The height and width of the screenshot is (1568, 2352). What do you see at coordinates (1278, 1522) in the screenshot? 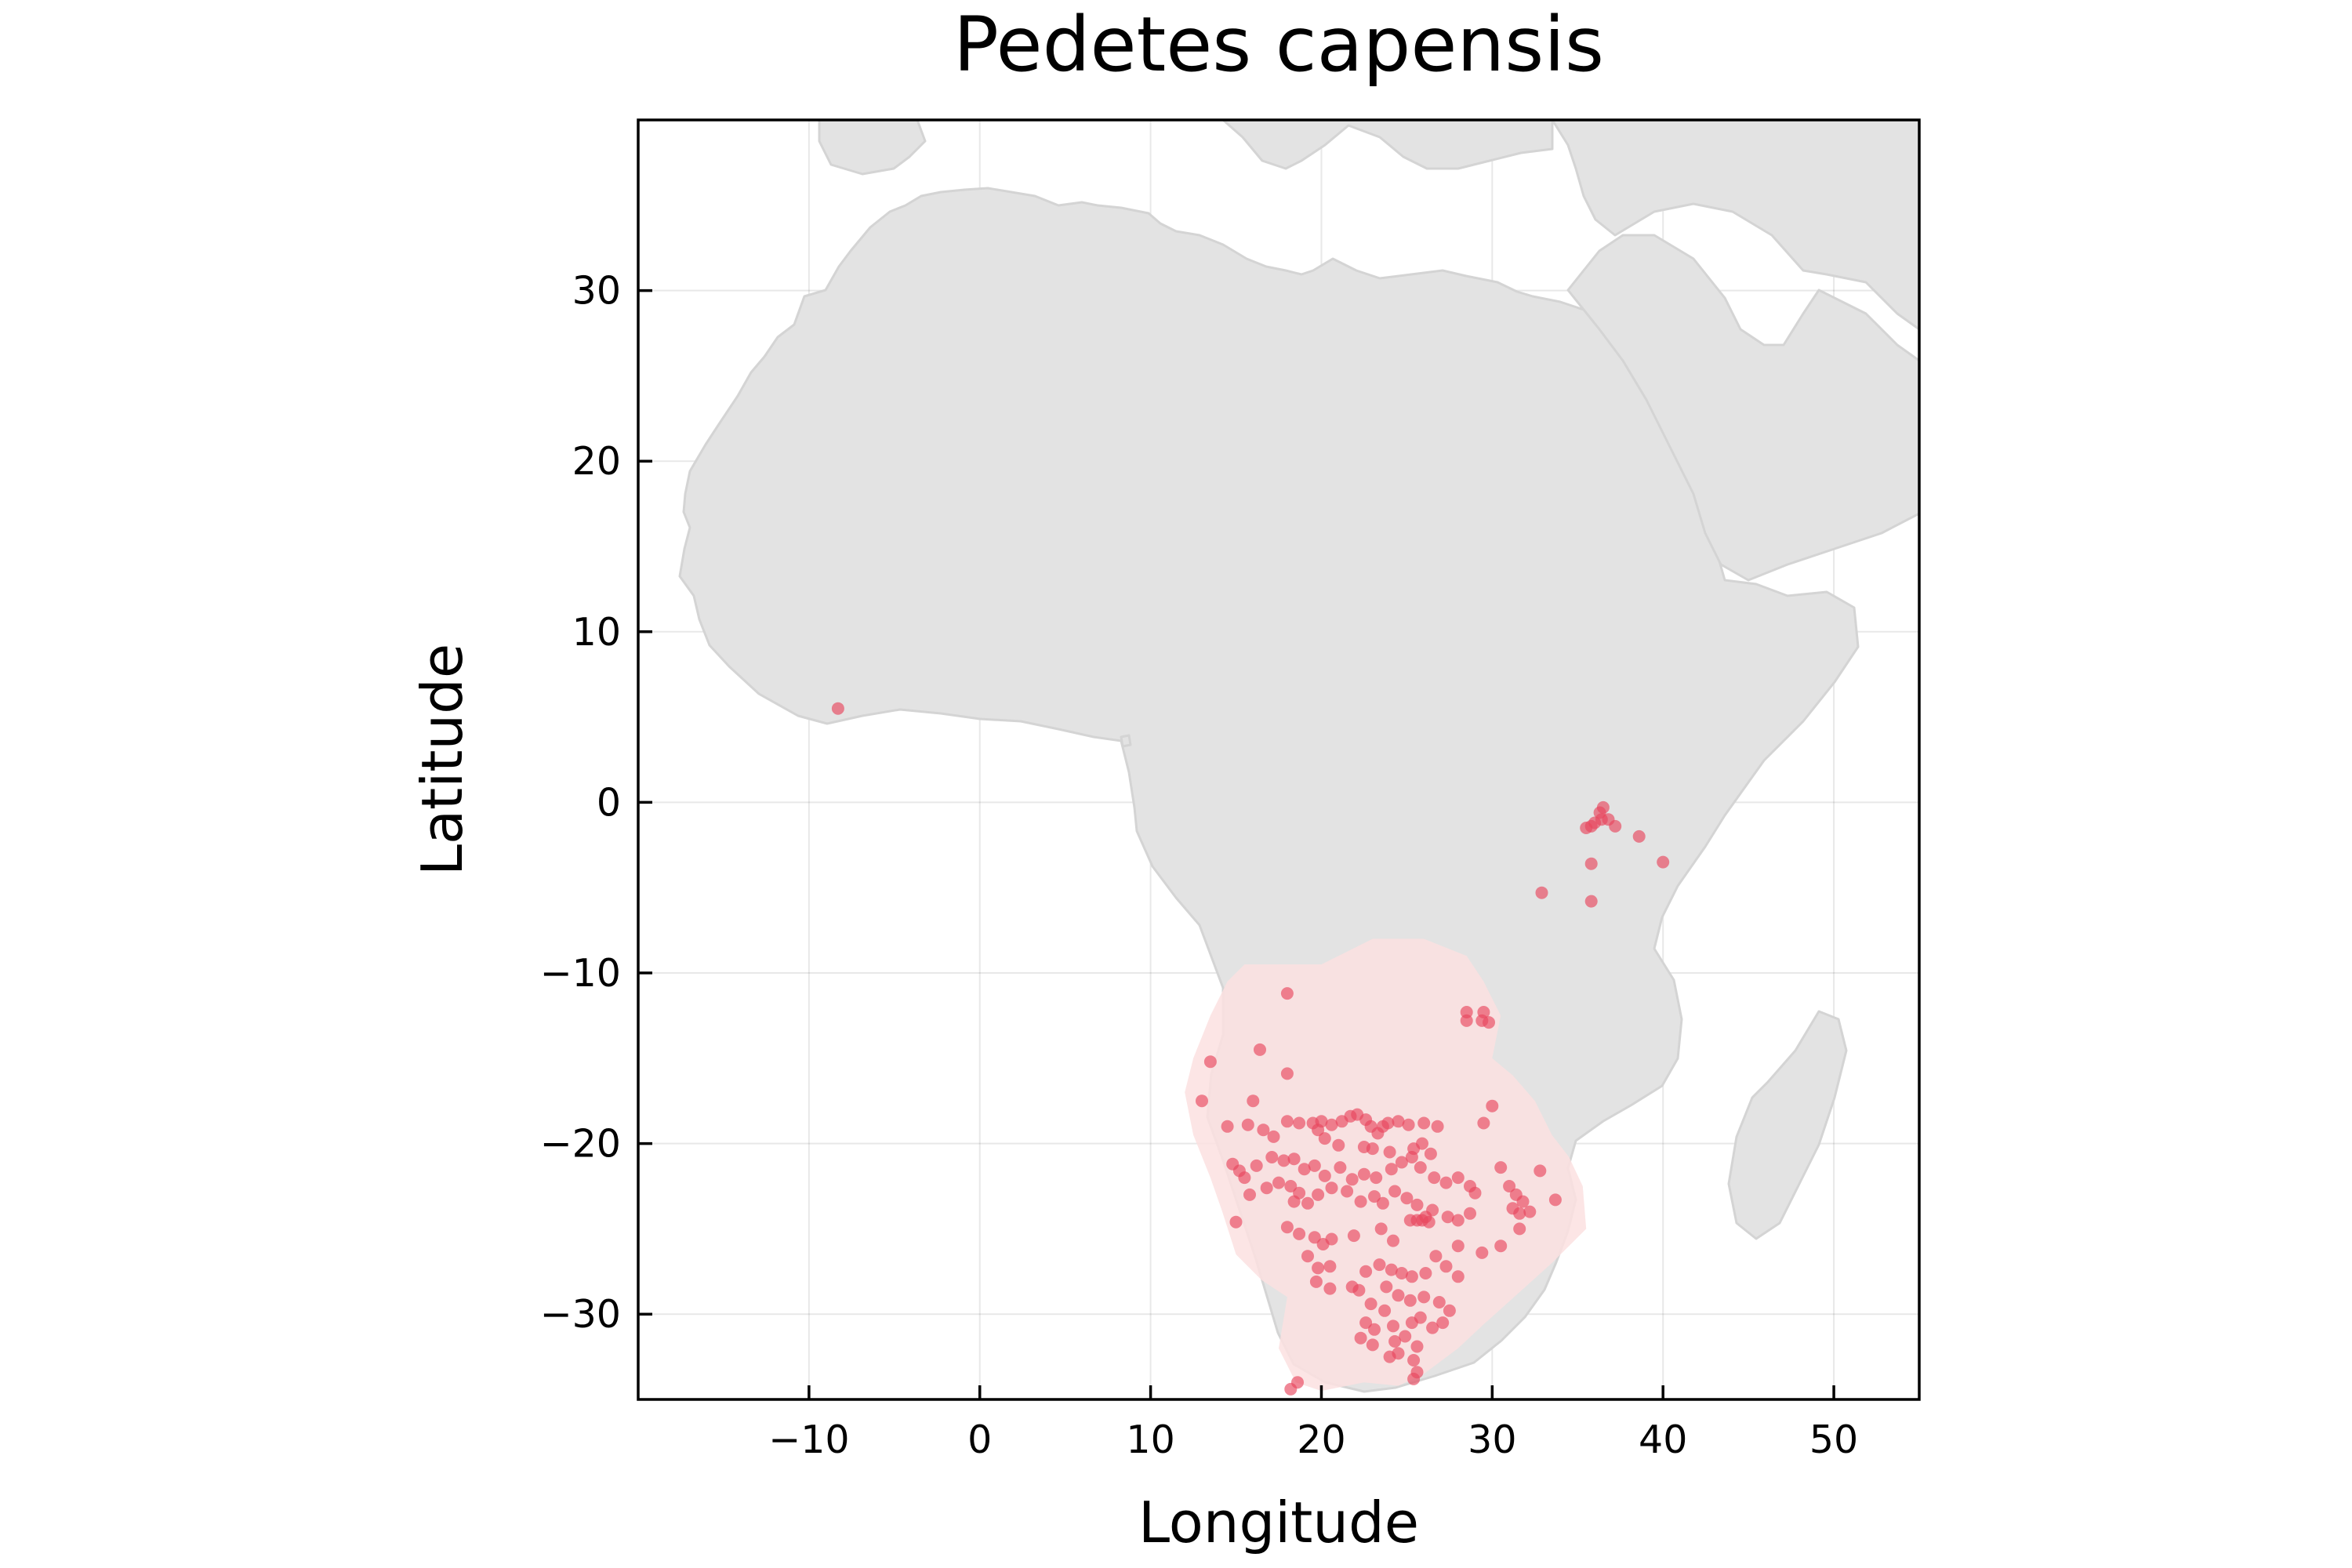
I see `x-axis-label: Longitude` at bounding box center [1278, 1522].